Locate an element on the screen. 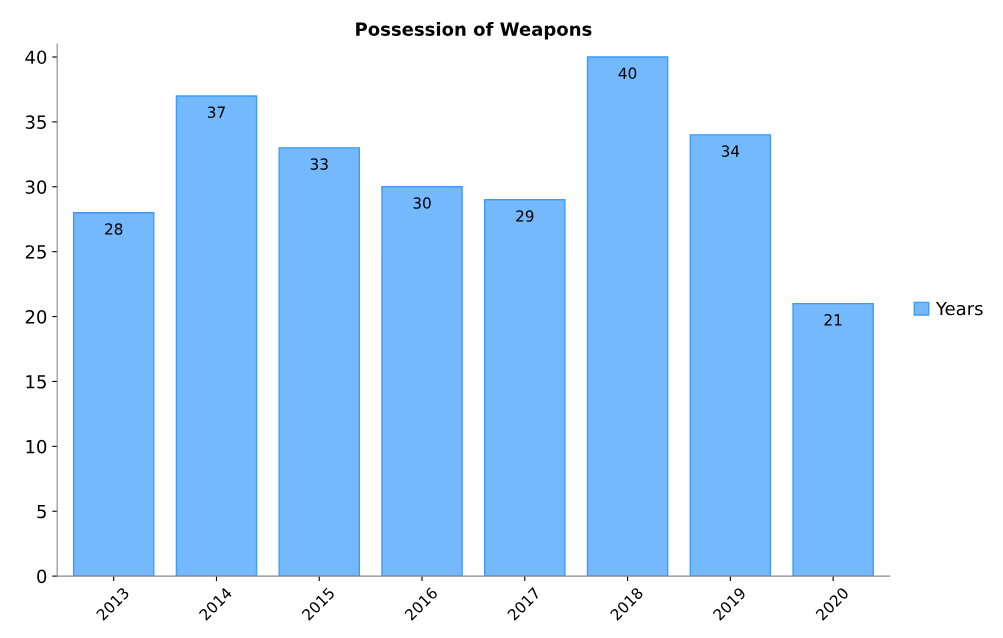 This screenshot has width=1003, height=638. y-tick-label: 20 is located at coordinates (36, 317).